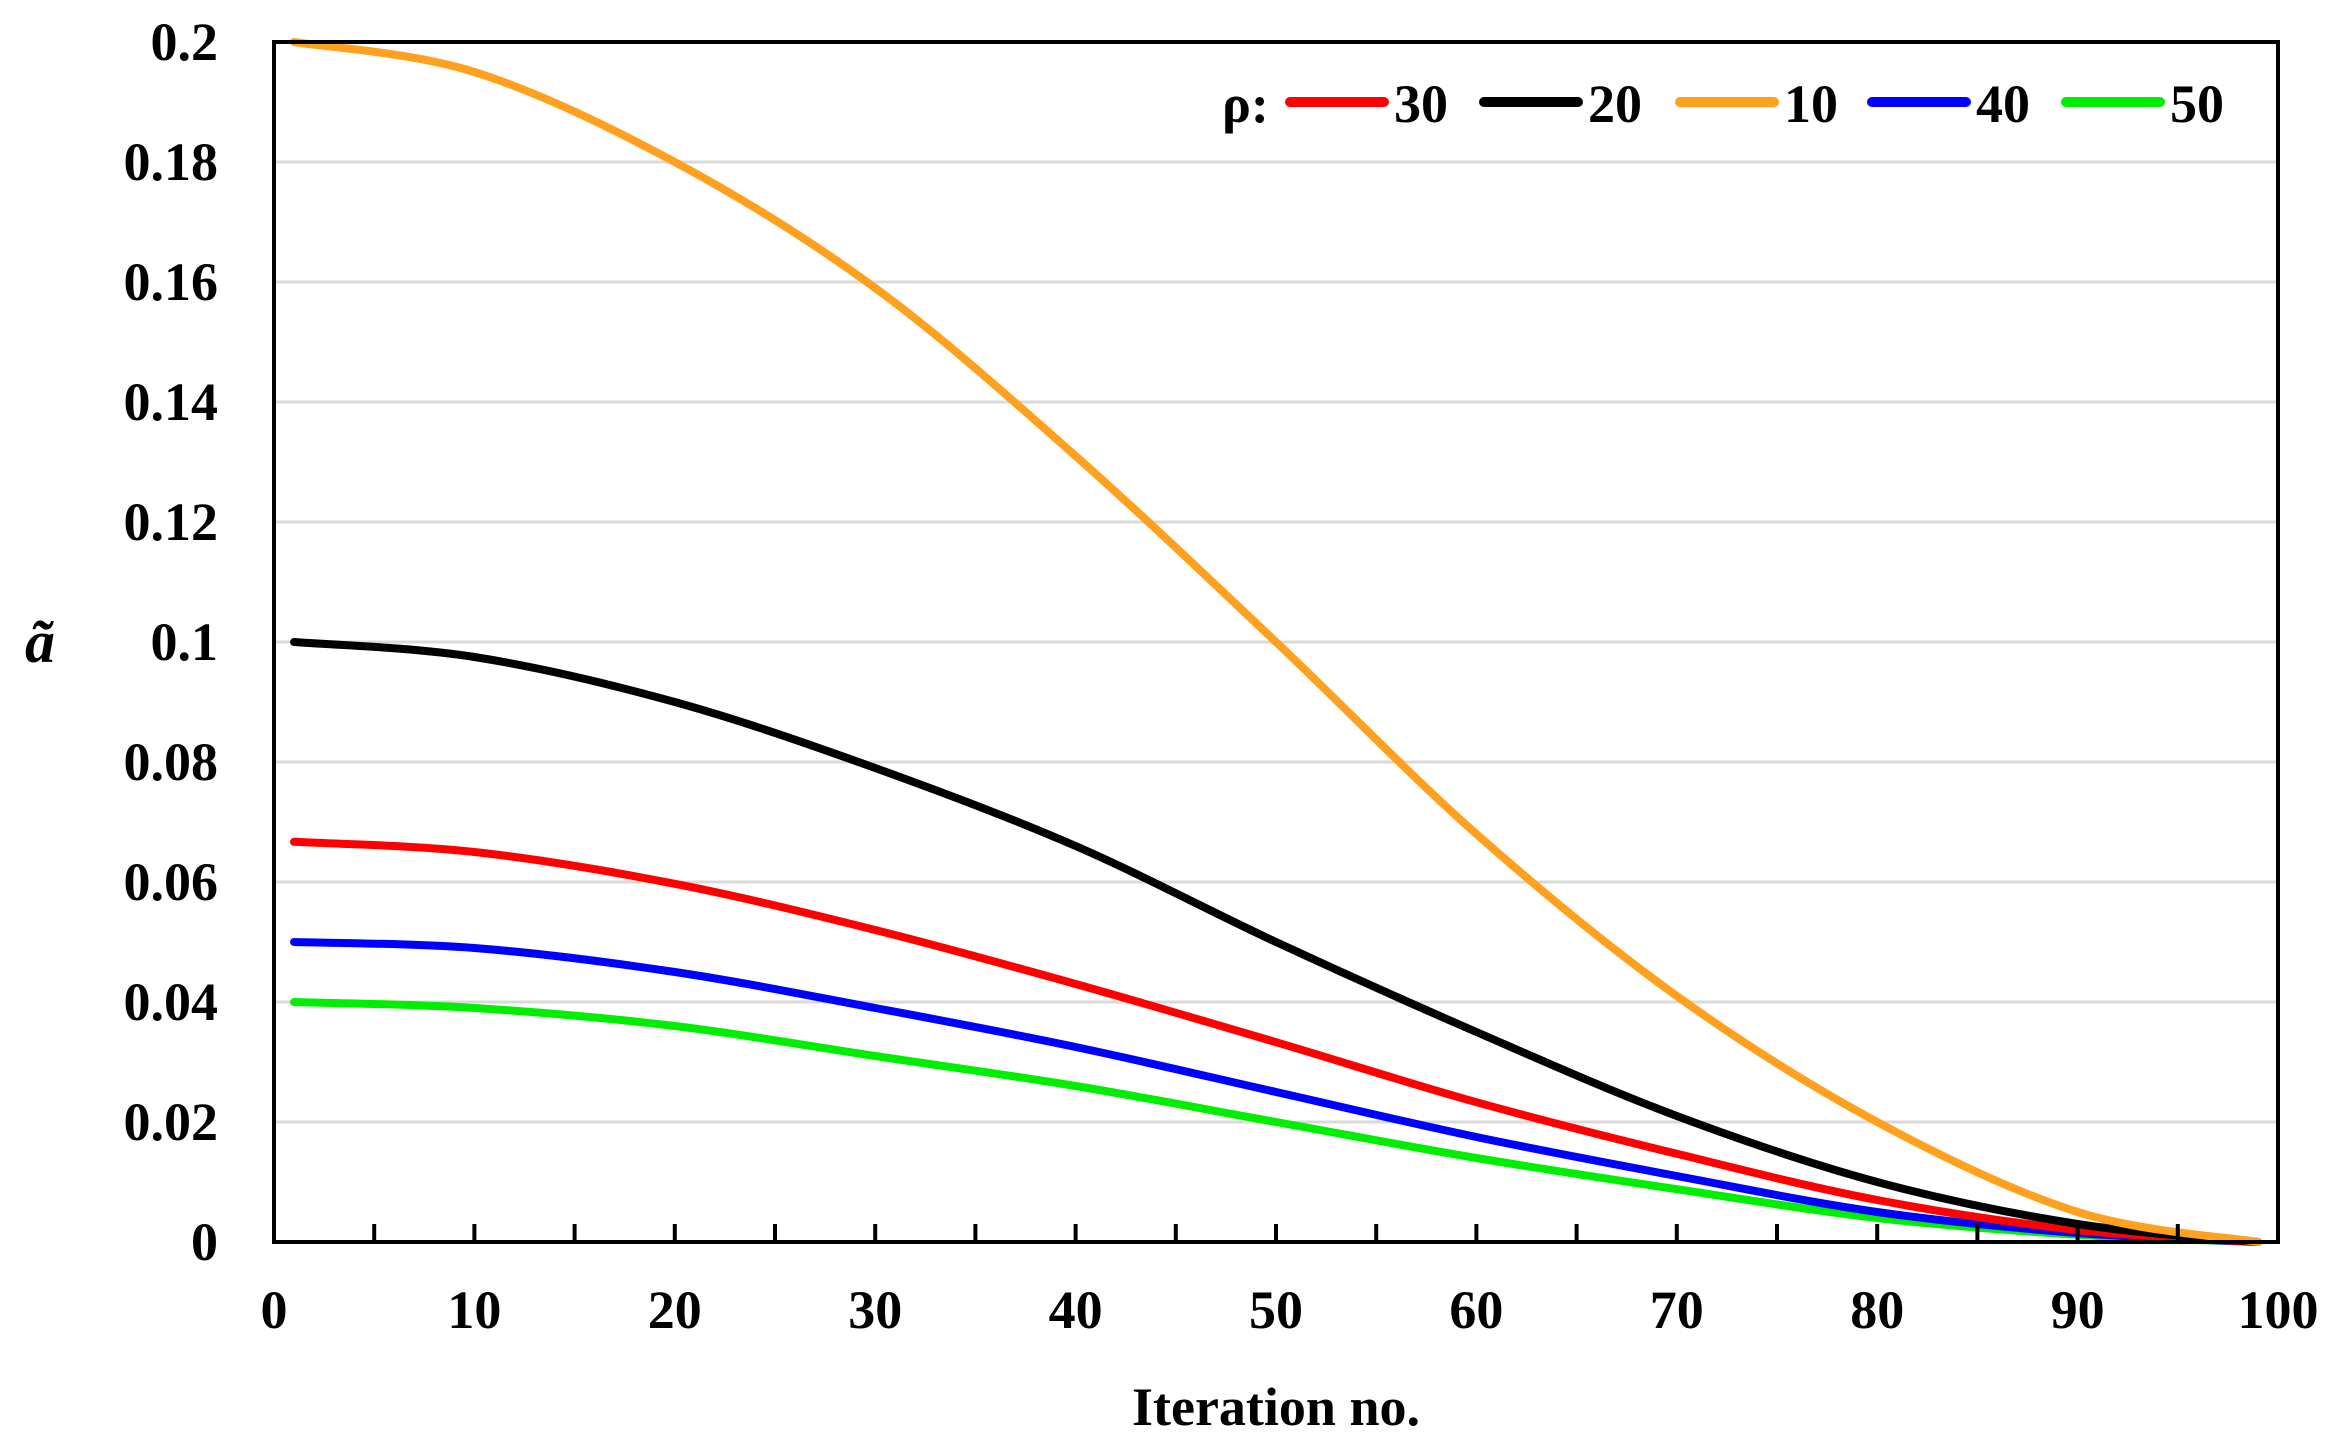 This screenshot has width=2346, height=1443. Describe the element at coordinates (171, 282) in the screenshot. I see `y-tick-label: 0.16` at that location.